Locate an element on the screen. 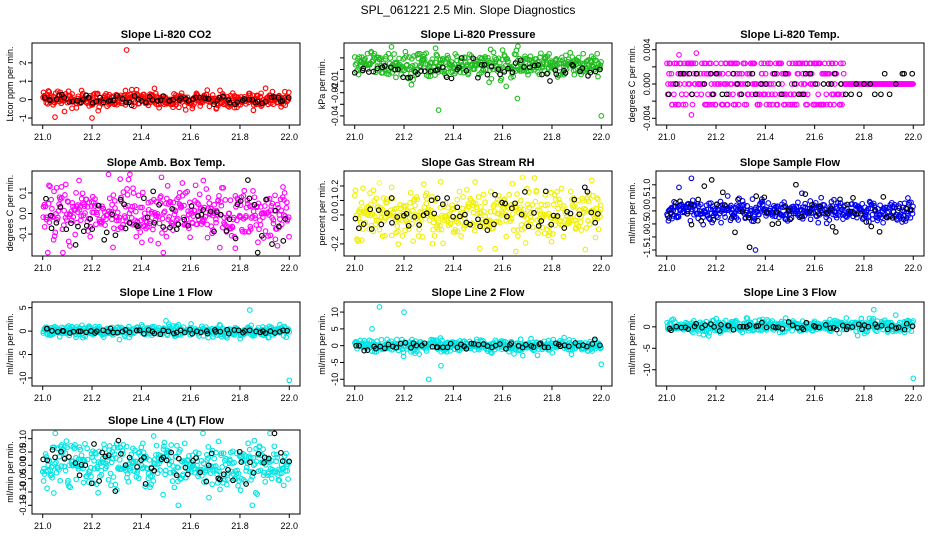 The image size is (936, 540). x-tick-label: 21.6 is located at coordinates (815, 137).